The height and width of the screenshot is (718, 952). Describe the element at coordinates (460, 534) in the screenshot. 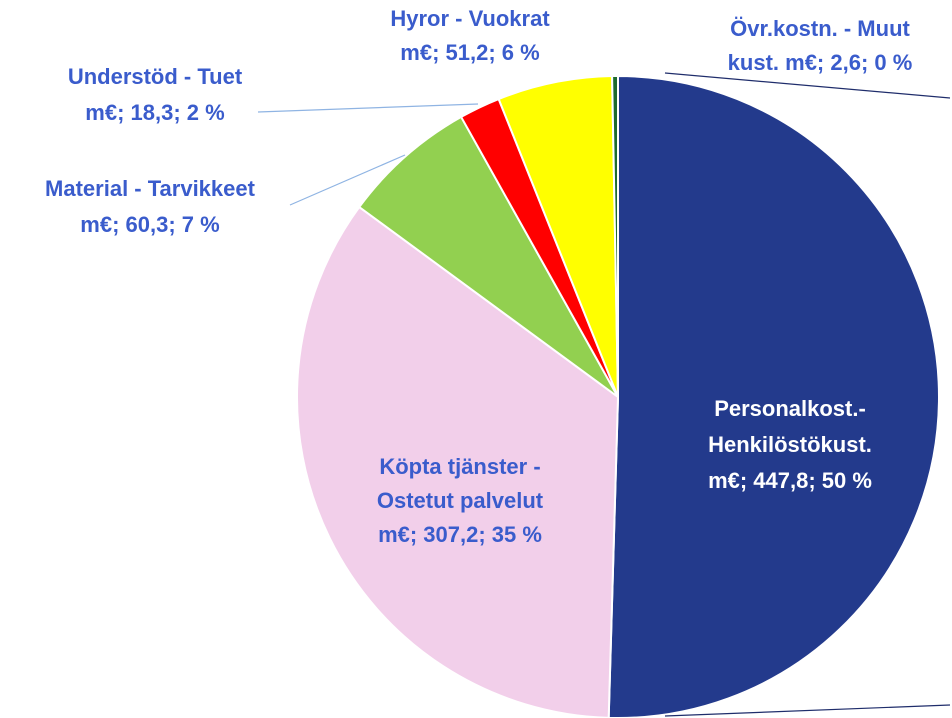

I see `data-label: m€; 307,2; 35 %` at that location.